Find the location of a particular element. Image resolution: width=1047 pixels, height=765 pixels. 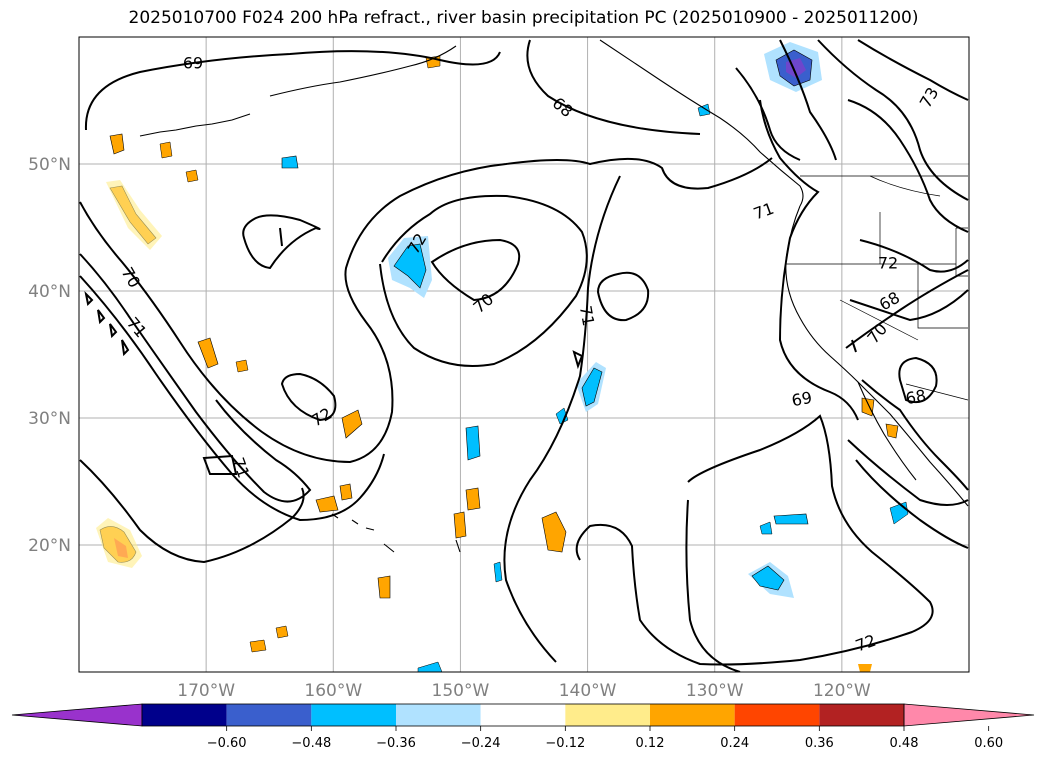

colorbar-tick-label: 0.12 is located at coordinates (650, 743).